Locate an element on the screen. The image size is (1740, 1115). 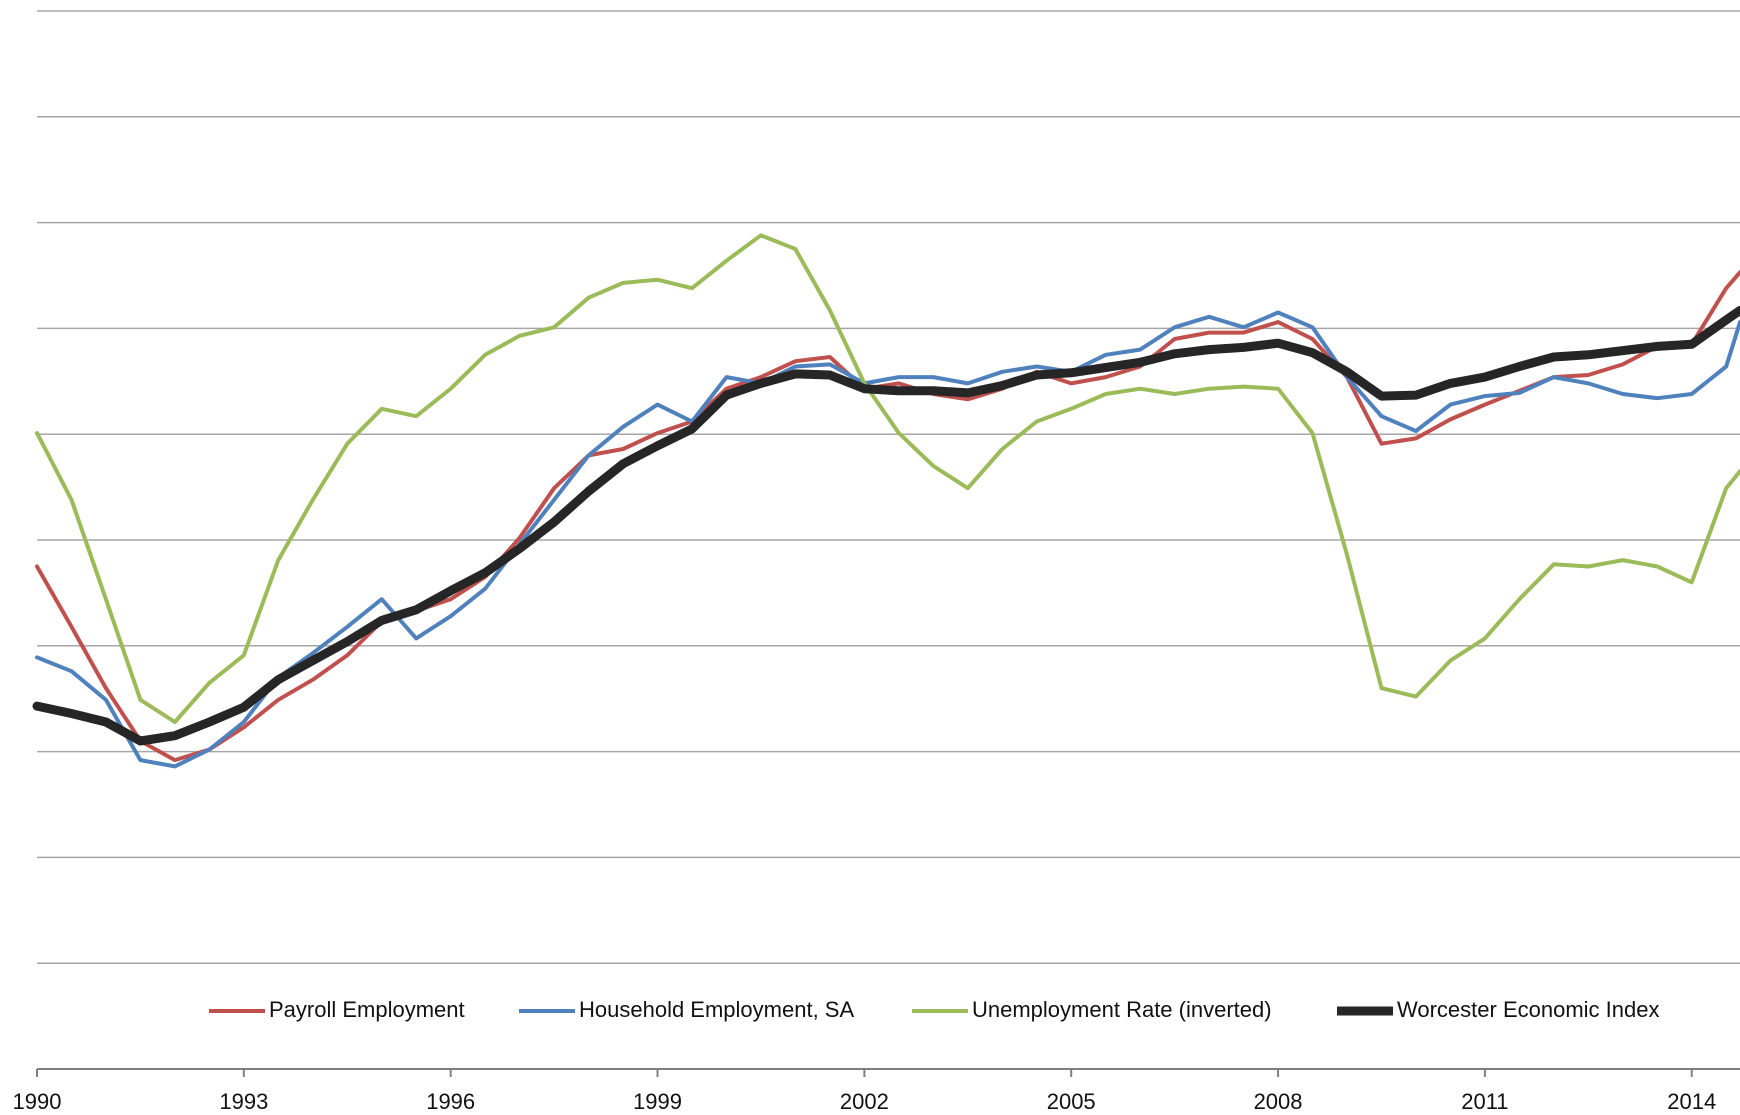
x-tick-label: 2011 is located at coordinates (1484, 1101).